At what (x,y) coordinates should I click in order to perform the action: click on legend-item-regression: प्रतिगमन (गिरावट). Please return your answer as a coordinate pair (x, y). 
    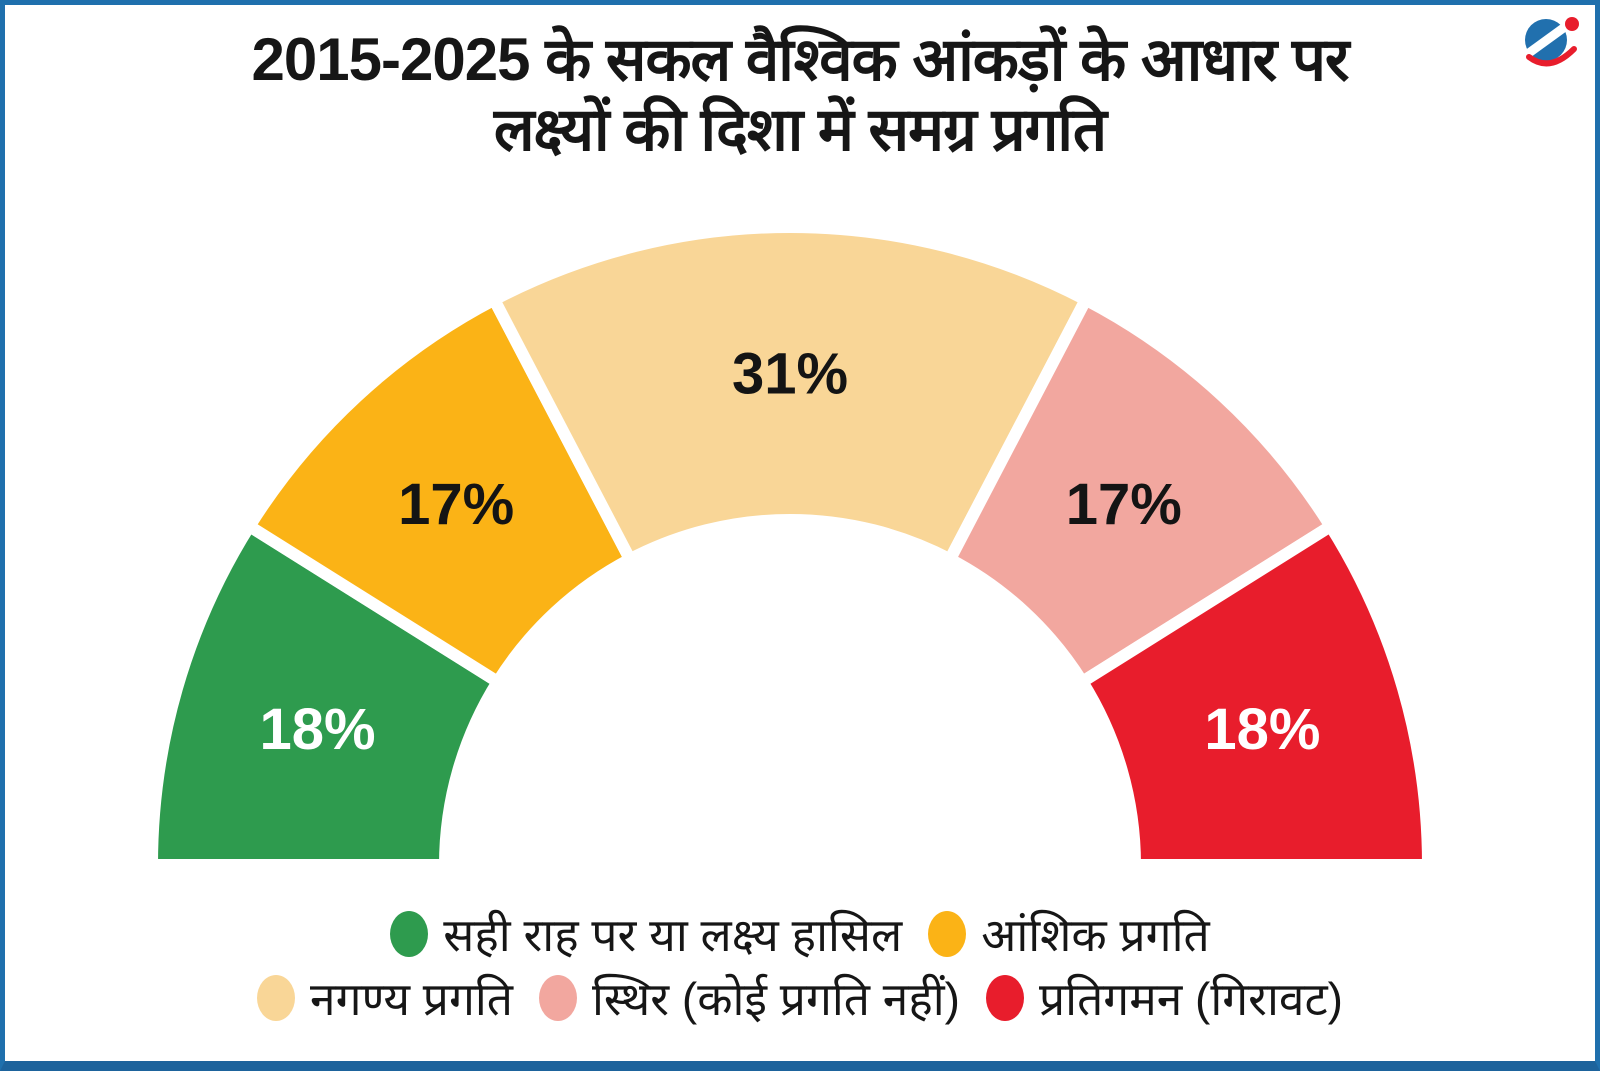
    Looking at the image, I should click on (1164, 998).